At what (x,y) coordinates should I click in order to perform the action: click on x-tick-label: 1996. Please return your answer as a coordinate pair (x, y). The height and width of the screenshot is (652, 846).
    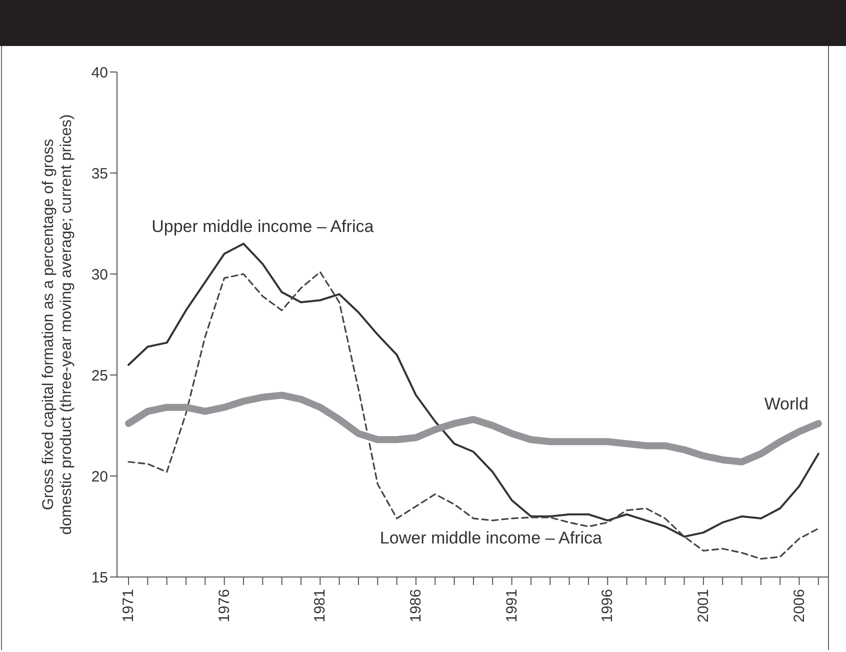
    Looking at the image, I should click on (607, 605).